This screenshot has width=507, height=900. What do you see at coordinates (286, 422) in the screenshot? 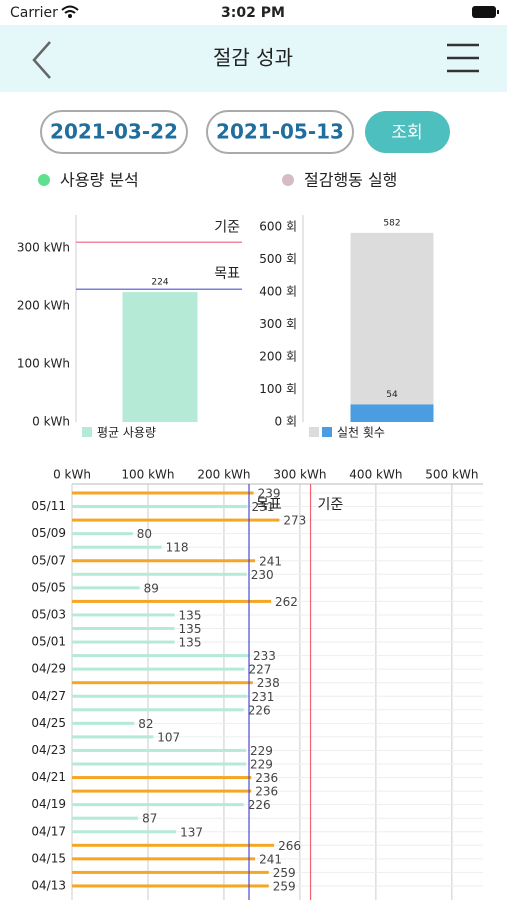
I see `y-tick-label: 0 회` at bounding box center [286, 422].